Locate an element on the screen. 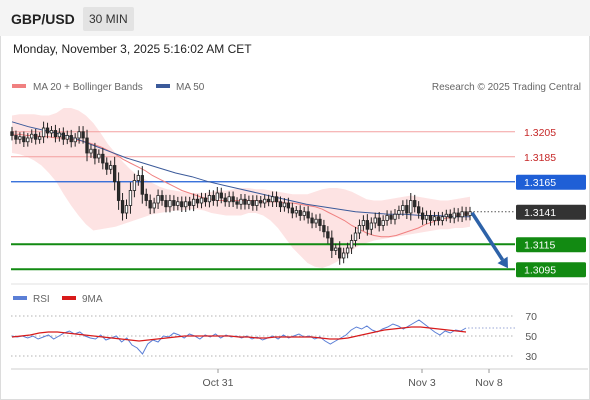  timeframe-badge: 30 MIN is located at coordinates (108, 19).